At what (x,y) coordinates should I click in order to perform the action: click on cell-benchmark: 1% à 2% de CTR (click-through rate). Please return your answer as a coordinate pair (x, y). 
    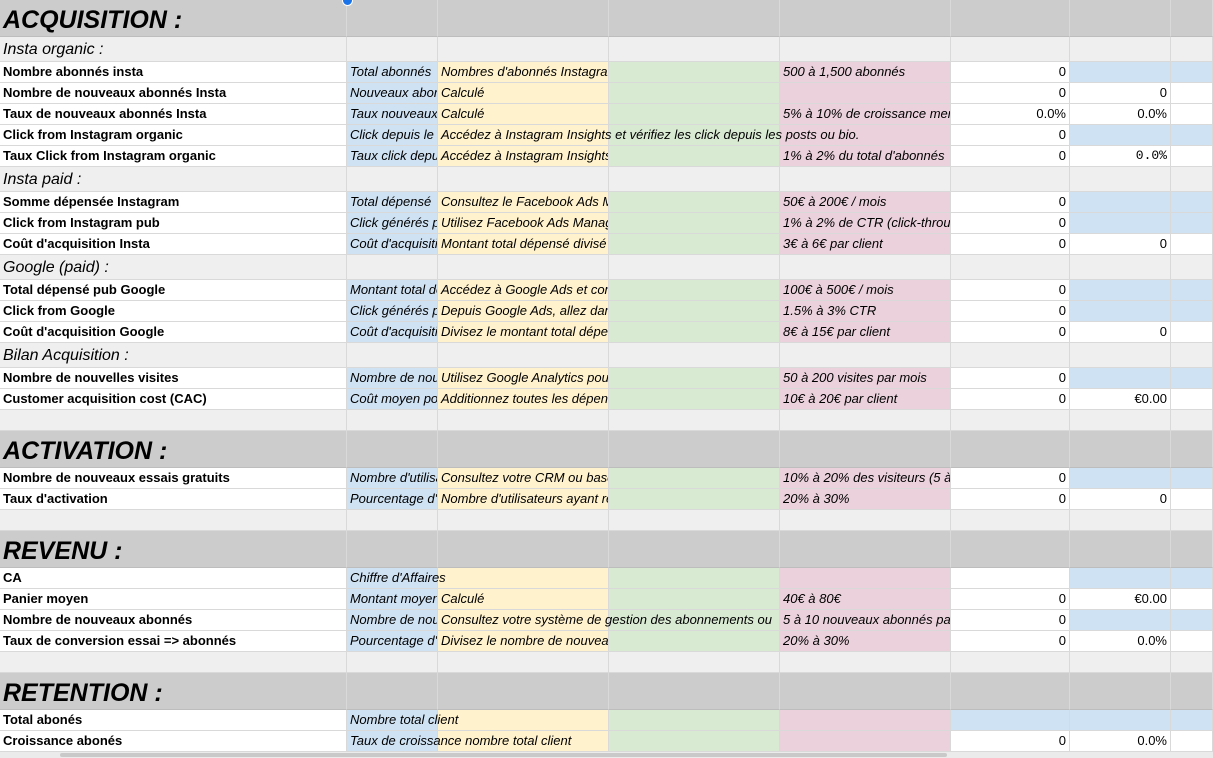
    Looking at the image, I should click on (865, 223).